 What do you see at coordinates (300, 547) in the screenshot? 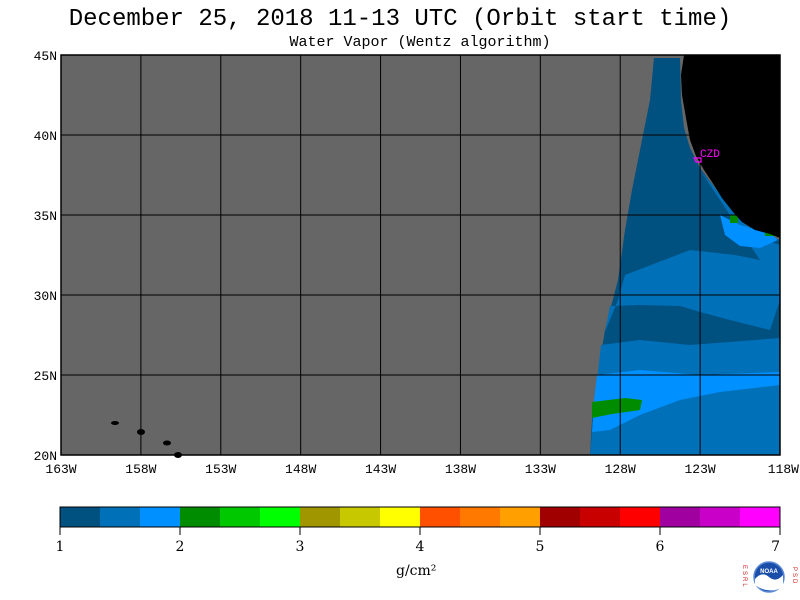
I see `colorbar-tick-label: 3` at bounding box center [300, 547].